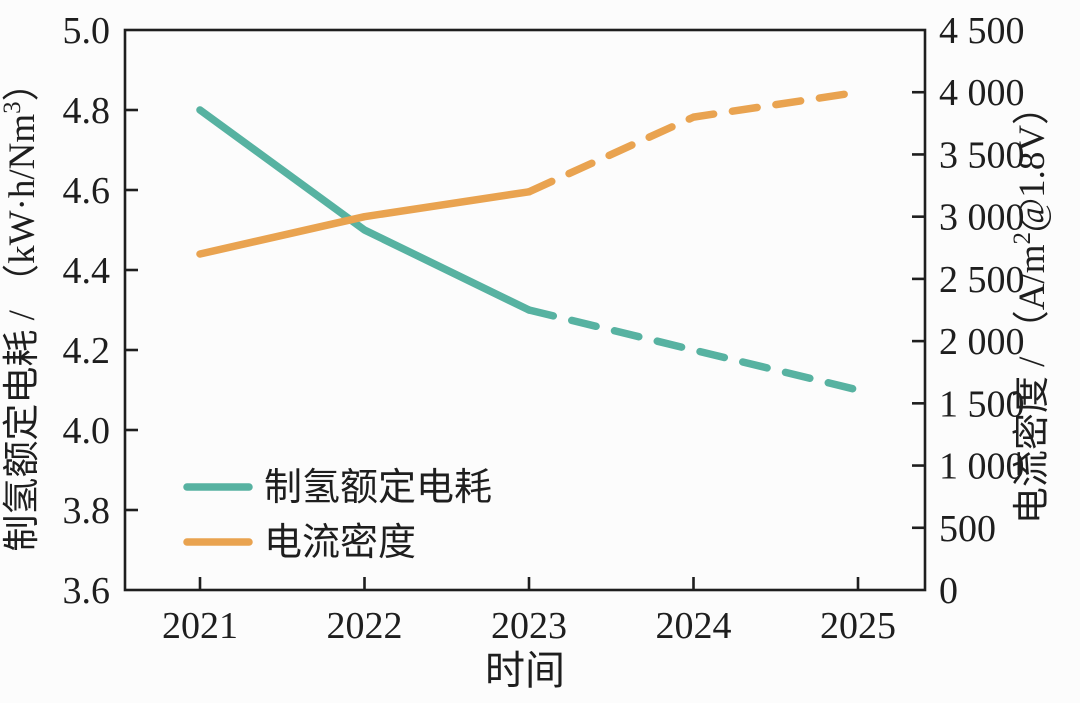 This screenshot has height=703, width=1080. I want to click on right-axis-title: 电流密度 / （A/m2@1.8V）, so click(1031, 306).